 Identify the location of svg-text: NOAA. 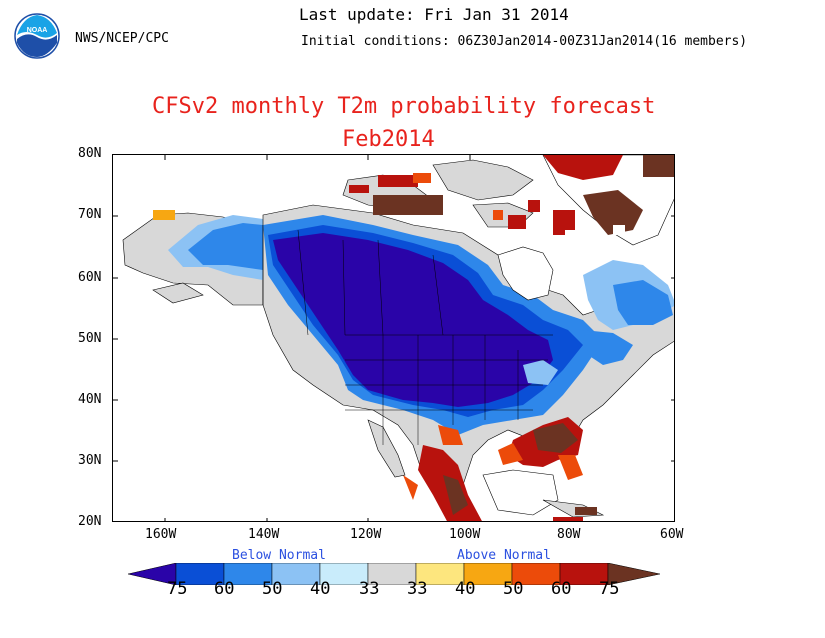
(37, 30).